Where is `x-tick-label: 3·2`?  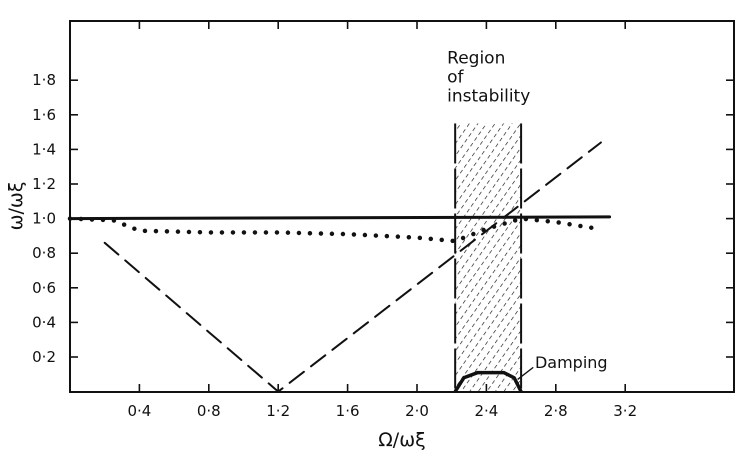 x-tick-label: 3·2 is located at coordinates (625, 411).